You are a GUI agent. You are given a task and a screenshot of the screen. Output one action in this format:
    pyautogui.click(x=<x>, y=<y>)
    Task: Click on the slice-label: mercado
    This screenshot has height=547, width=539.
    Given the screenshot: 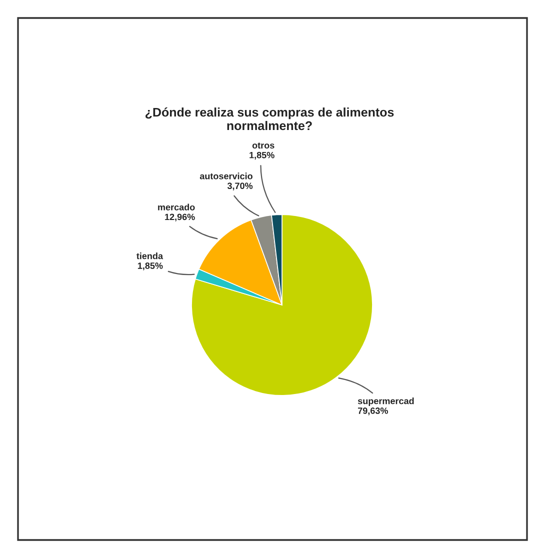 What is the action you would take?
    pyautogui.click(x=176, y=207)
    